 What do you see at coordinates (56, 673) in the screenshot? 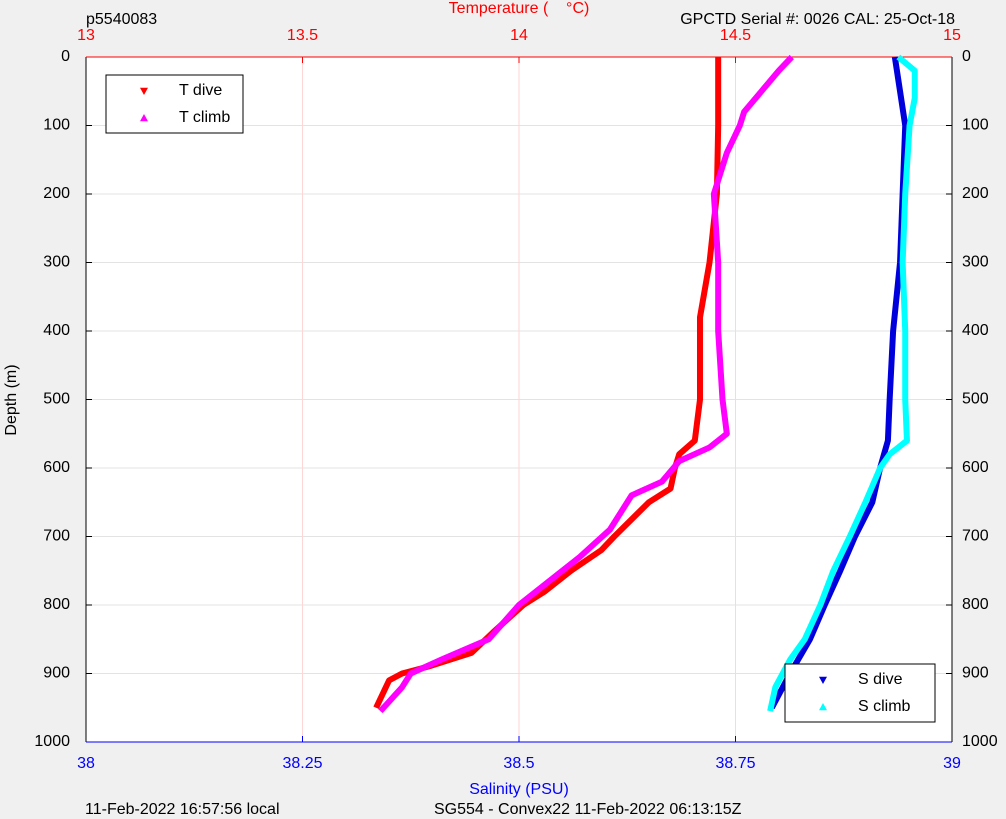
I see `y-tick-label: 900` at bounding box center [56, 673].